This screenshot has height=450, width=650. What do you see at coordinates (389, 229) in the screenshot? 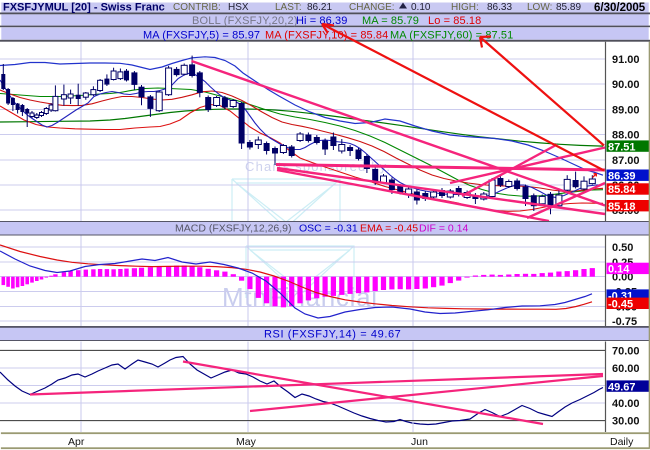
I see `svg-text: EMA = -0.45` at bounding box center [389, 229].